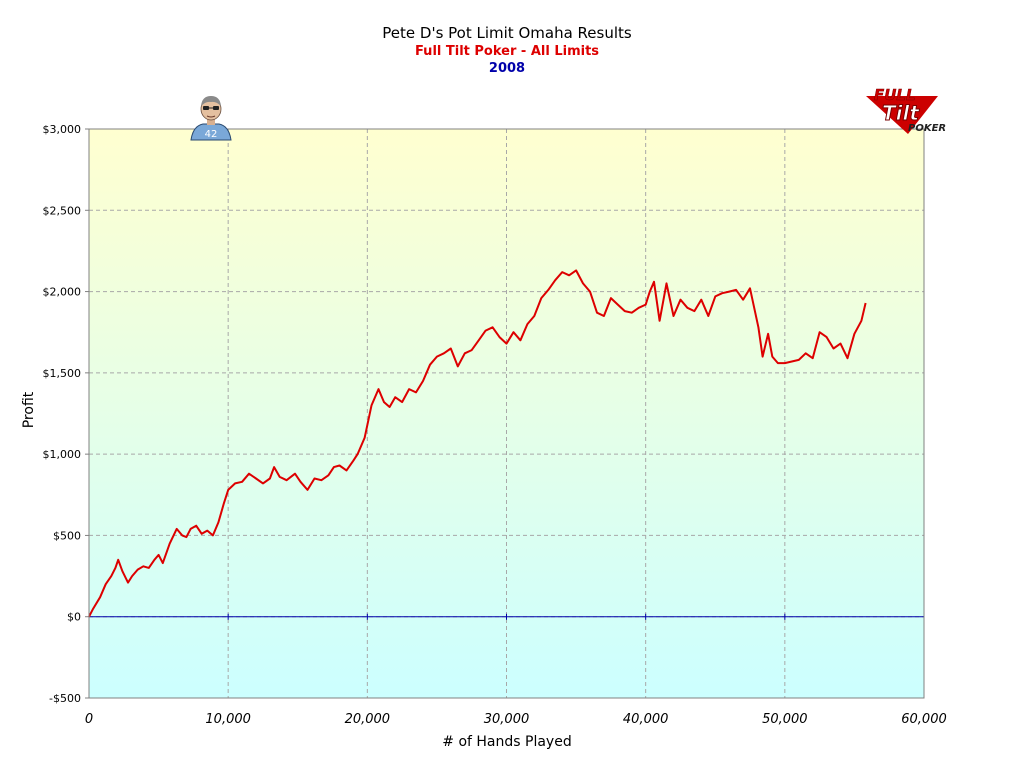  Describe the element at coordinates (65, 698) in the screenshot. I see `y-tick-label: -$500` at that location.